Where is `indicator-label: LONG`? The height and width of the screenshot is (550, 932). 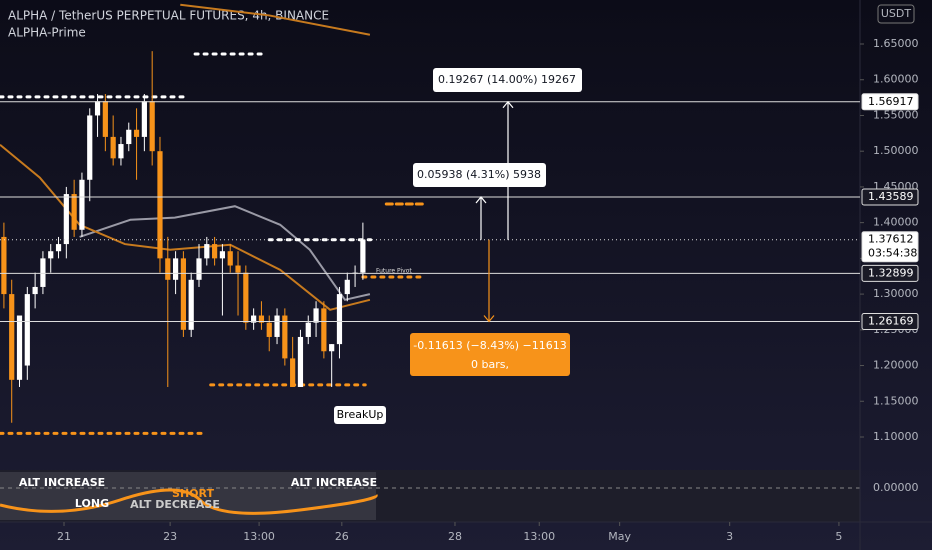 indicator-label: LONG is located at coordinates (92, 503).